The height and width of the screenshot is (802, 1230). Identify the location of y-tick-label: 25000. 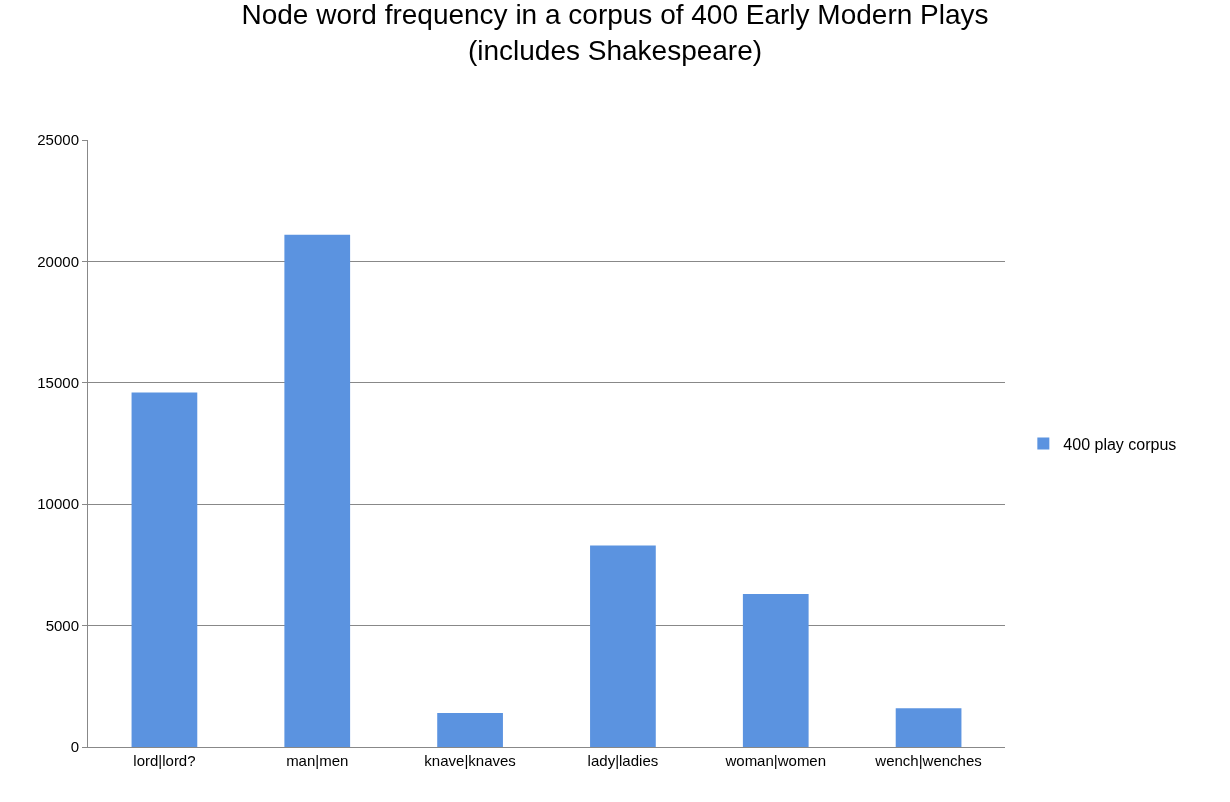
(58, 140).